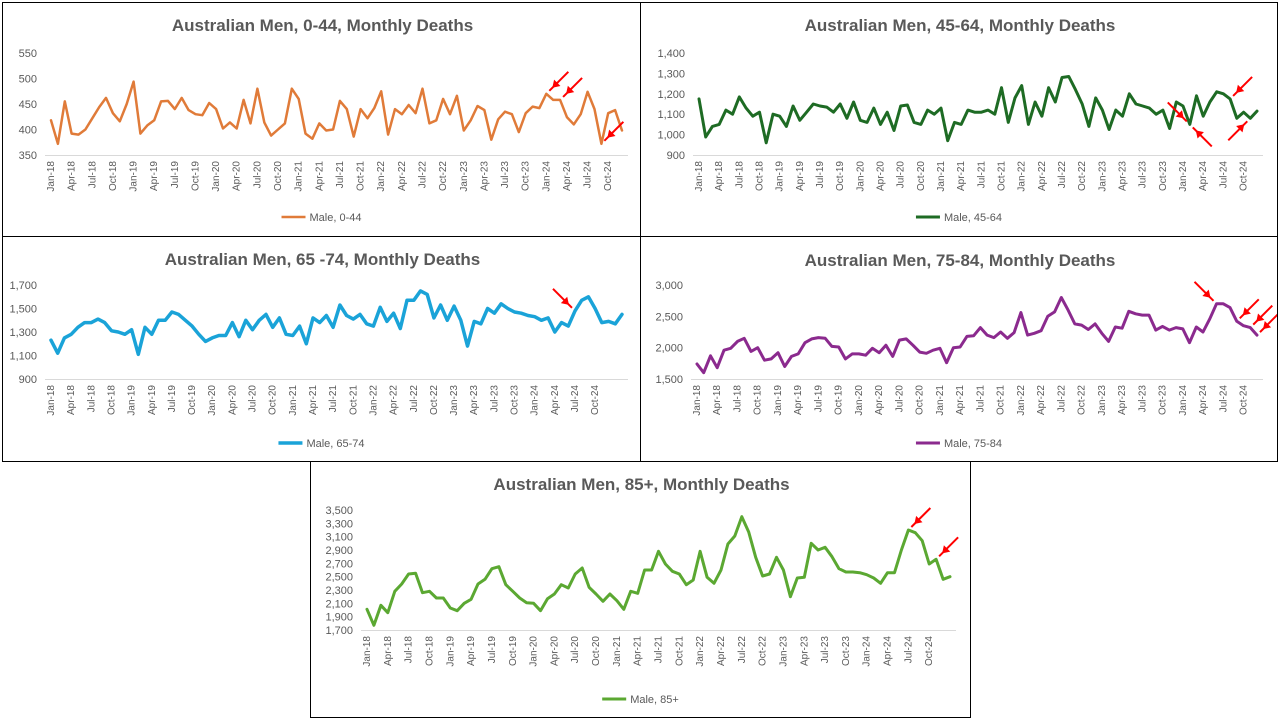  Describe the element at coordinates (23, 333) in the screenshot. I see `y-tick-label: 1,300` at that location.